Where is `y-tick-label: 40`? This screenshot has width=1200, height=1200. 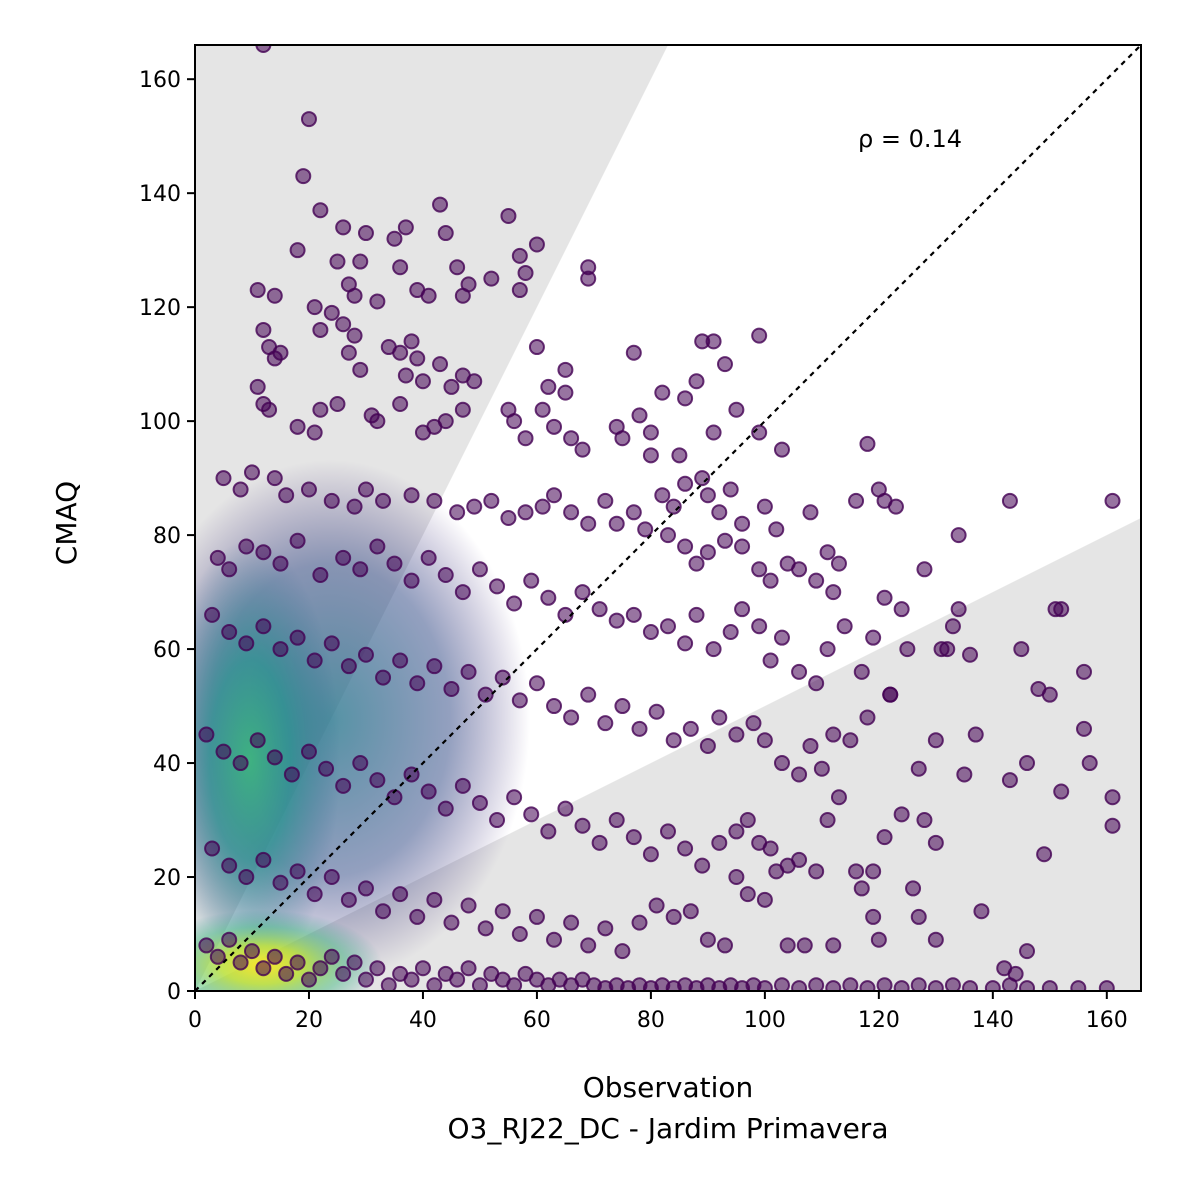
y-tick-label: 40 is located at coordinates (167, 764).